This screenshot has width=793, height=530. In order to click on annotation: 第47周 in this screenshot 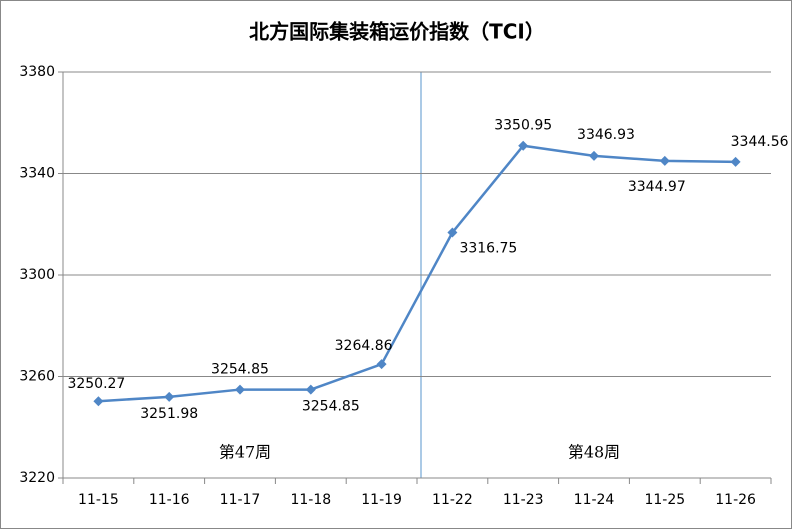, I will do `click(245, 452)`.